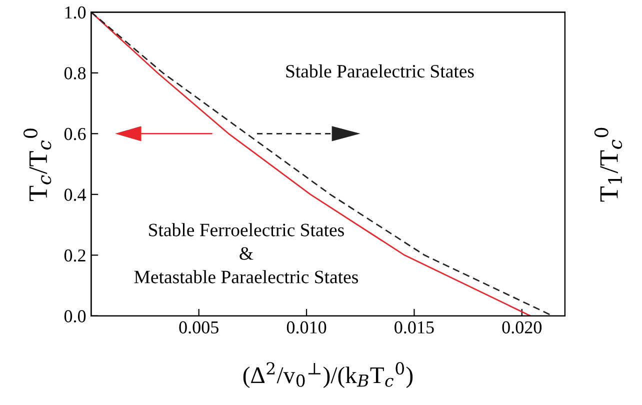 Image resolution: width=642 pixels, height=405 pixels. I want to click on x-tick-label: 0.005, so click(198, 327).